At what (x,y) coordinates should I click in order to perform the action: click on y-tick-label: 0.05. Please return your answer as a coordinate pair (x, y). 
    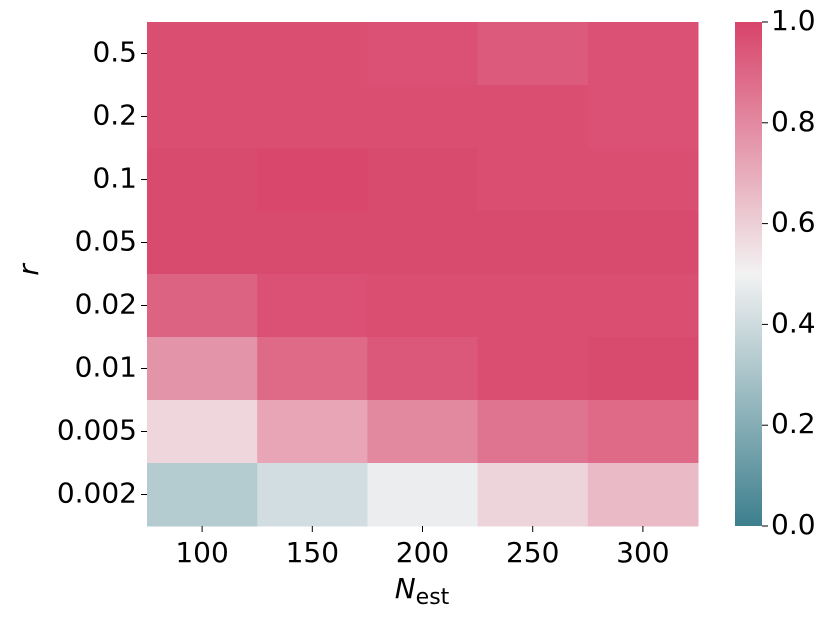
    Looking at the image, I should click on (106, 241).